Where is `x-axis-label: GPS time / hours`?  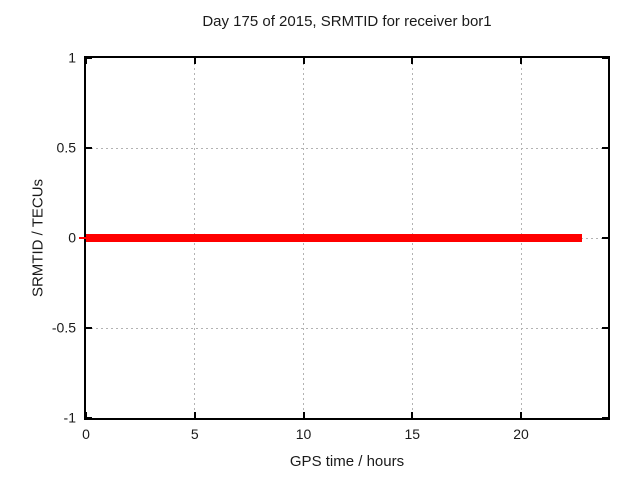 x-axis-label: GPS time / hours is located at coordinates (347, 461).